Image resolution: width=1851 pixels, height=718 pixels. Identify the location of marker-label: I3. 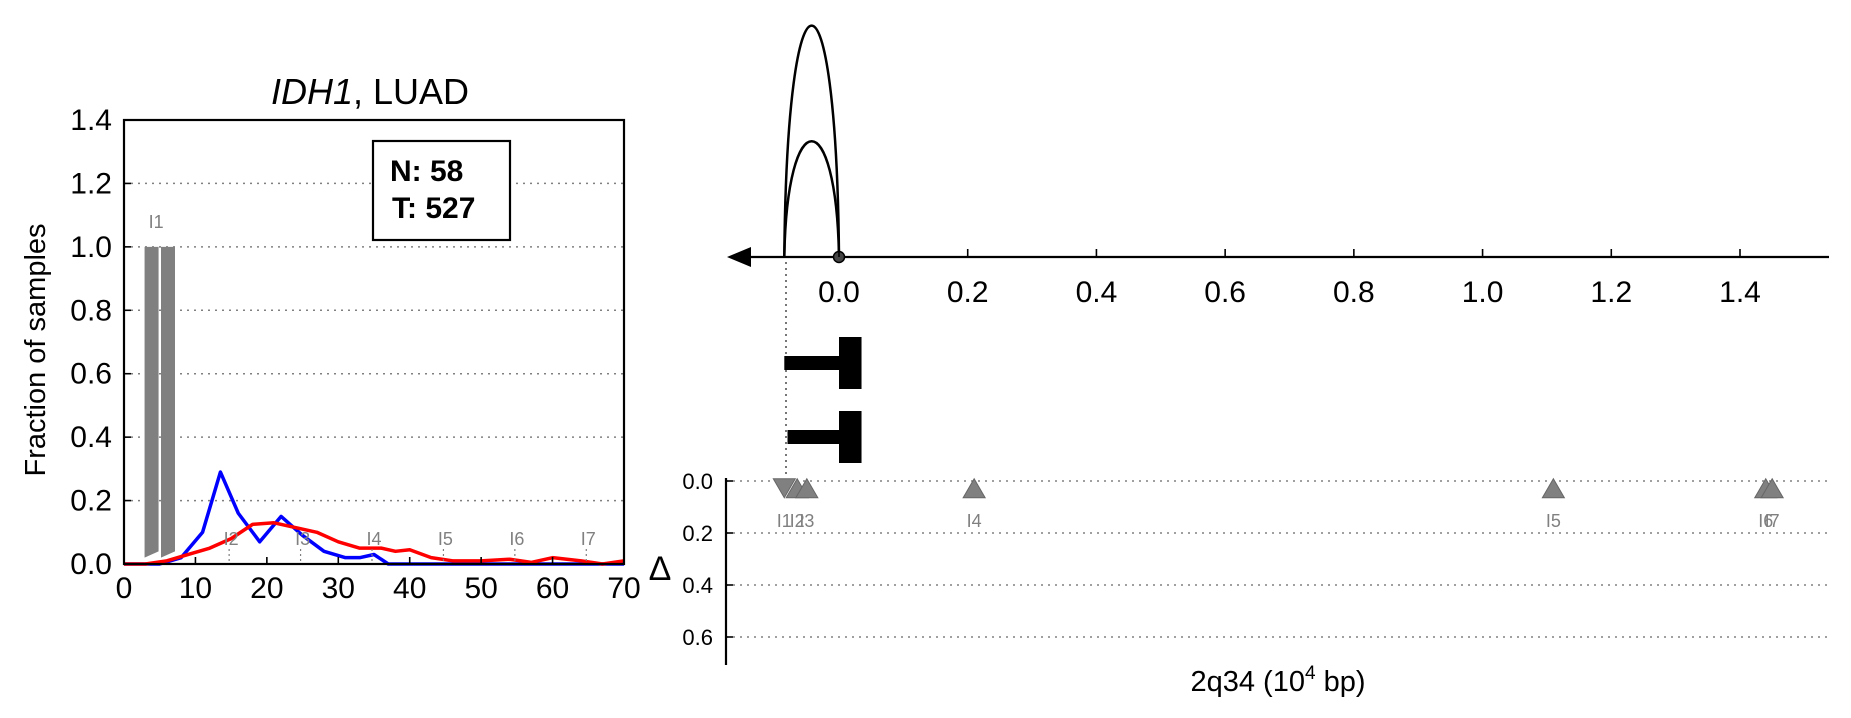
(302, 539).